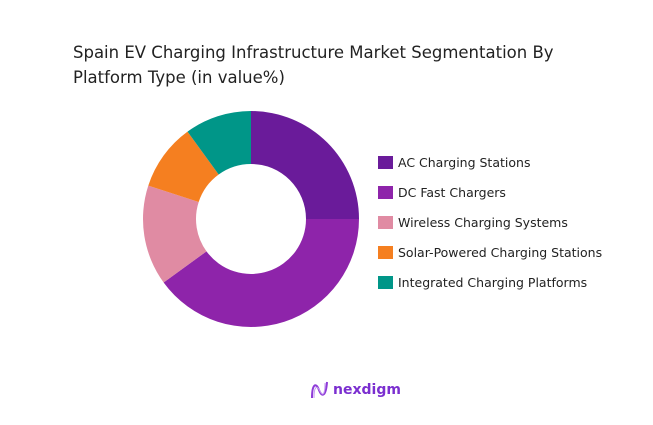  I want to click on legend-label: DC Fast Chargers, so click(452, 192).